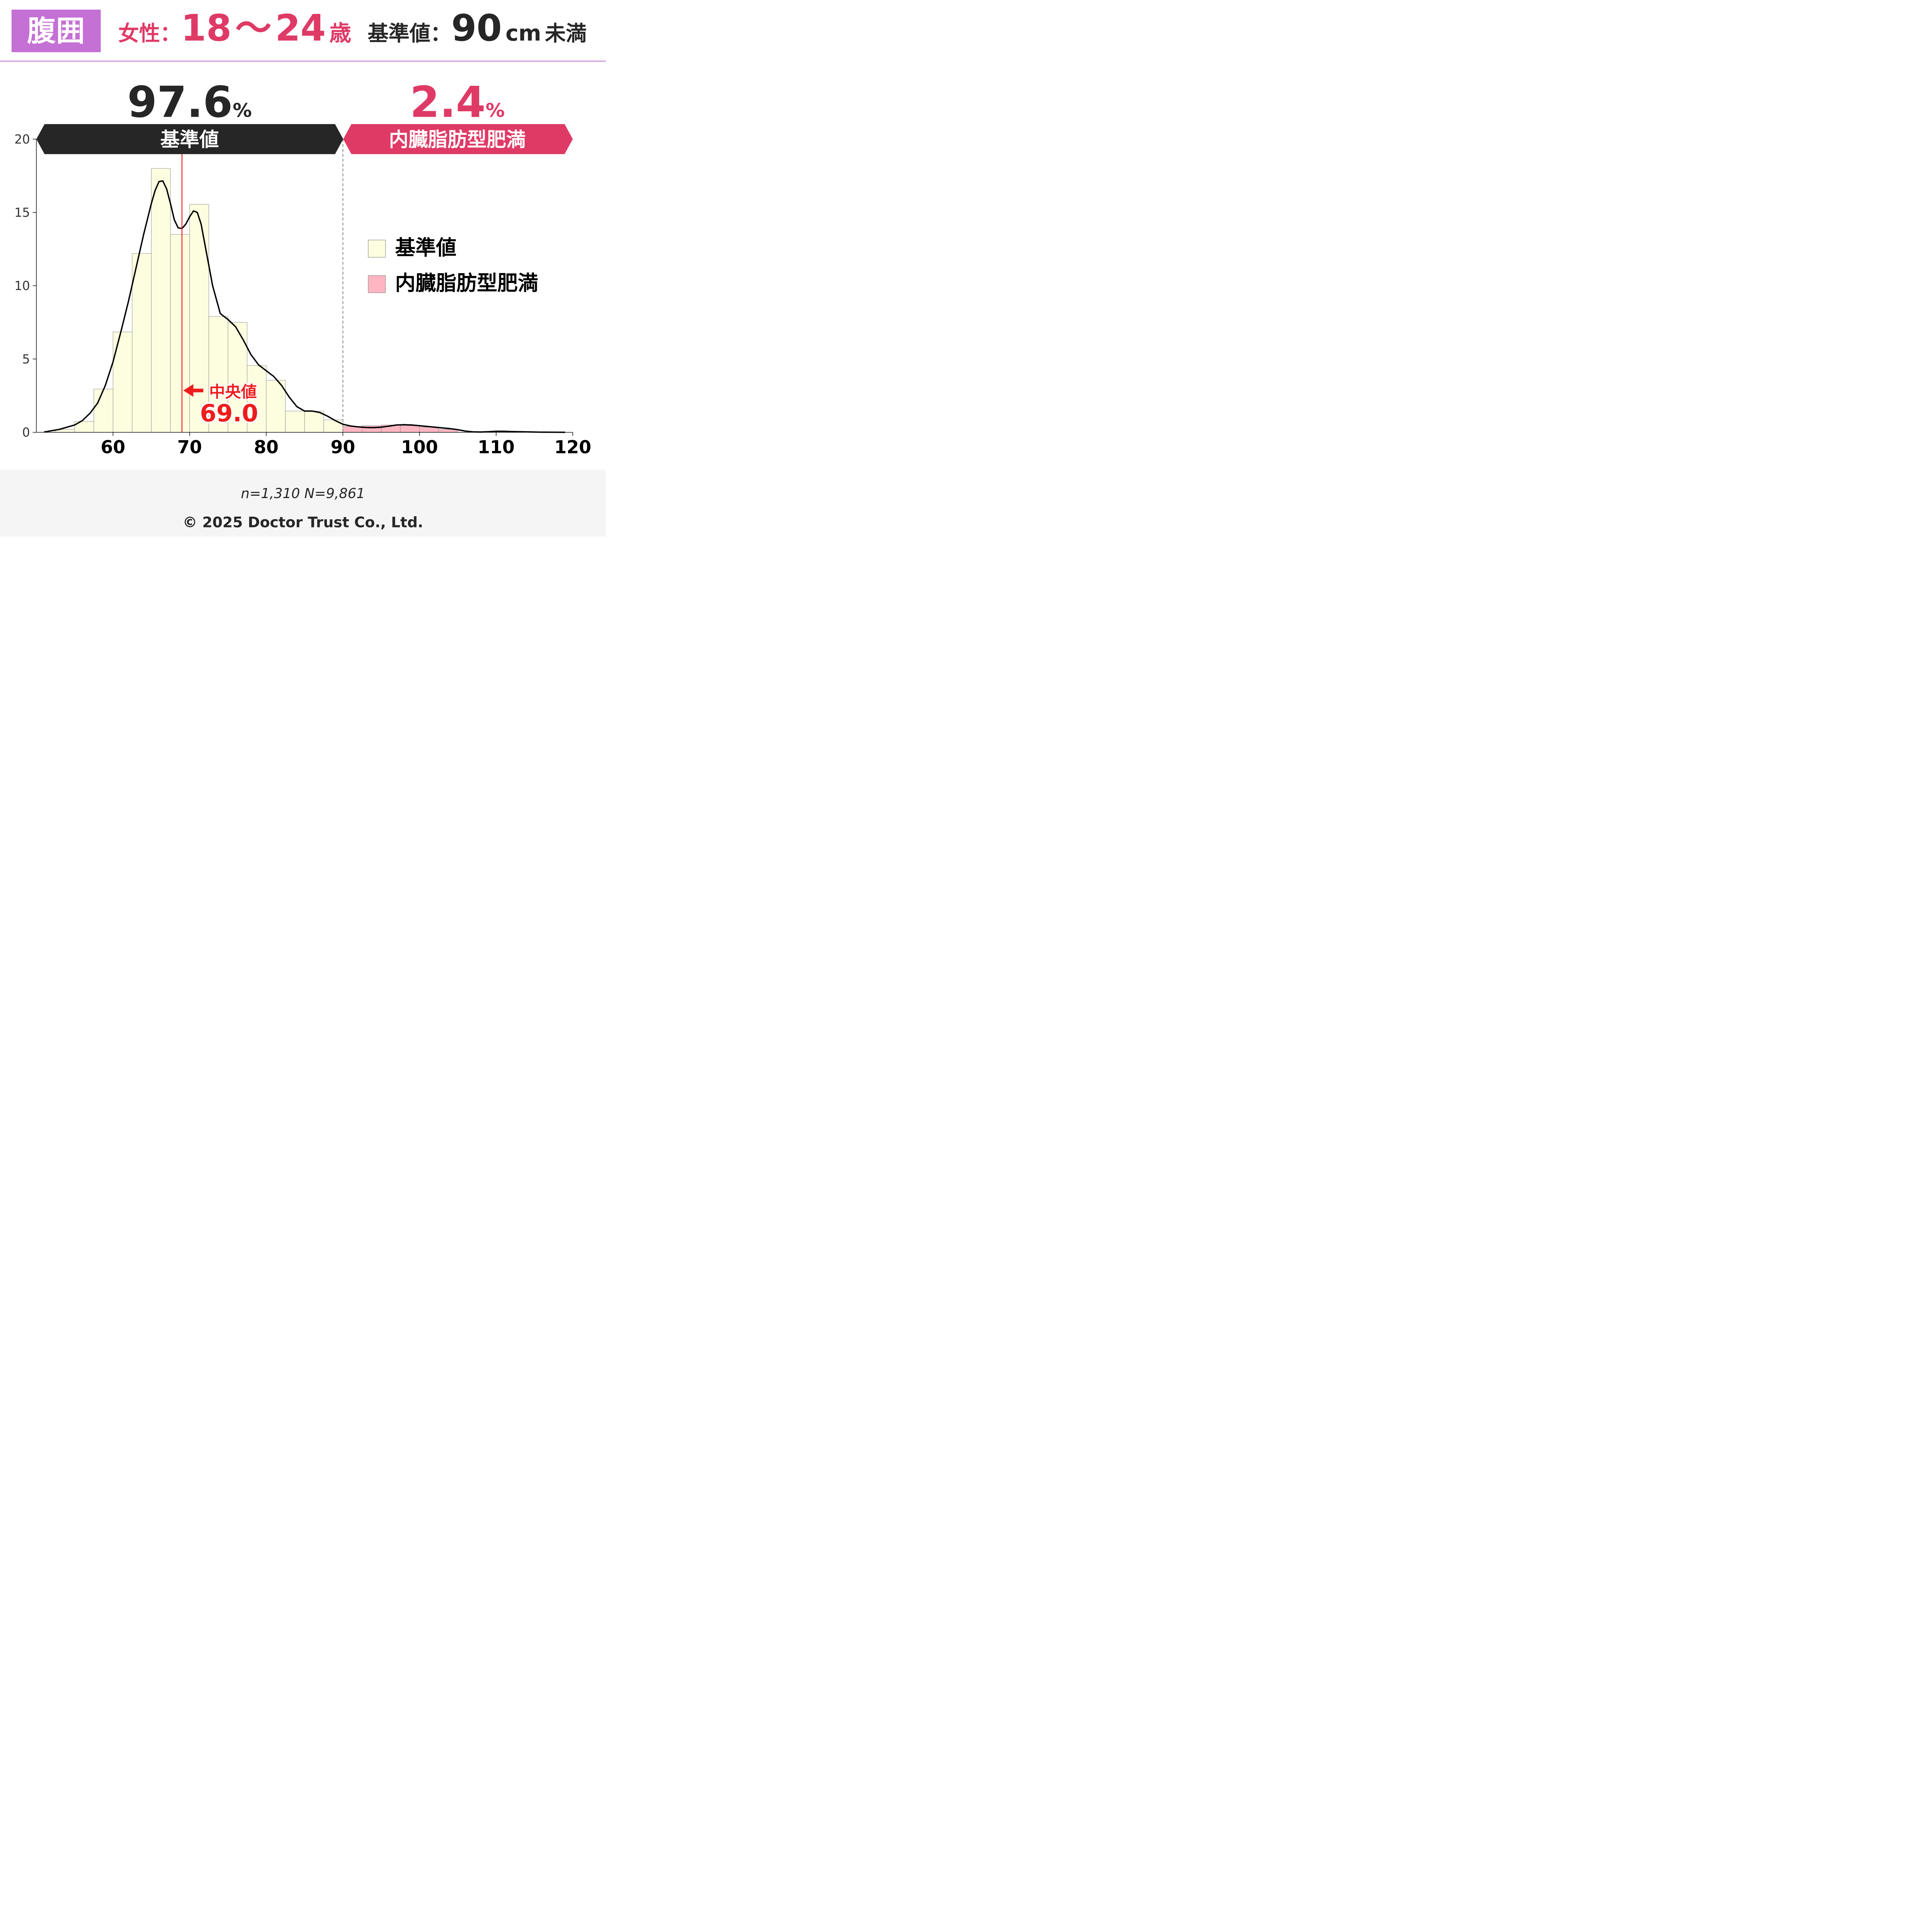 This screenshot has width=1932, height=1932. What do you see at coordinates (523, 33) in the screenshot?
I see `standard-unit: cm` at bounding box center [523, 33].